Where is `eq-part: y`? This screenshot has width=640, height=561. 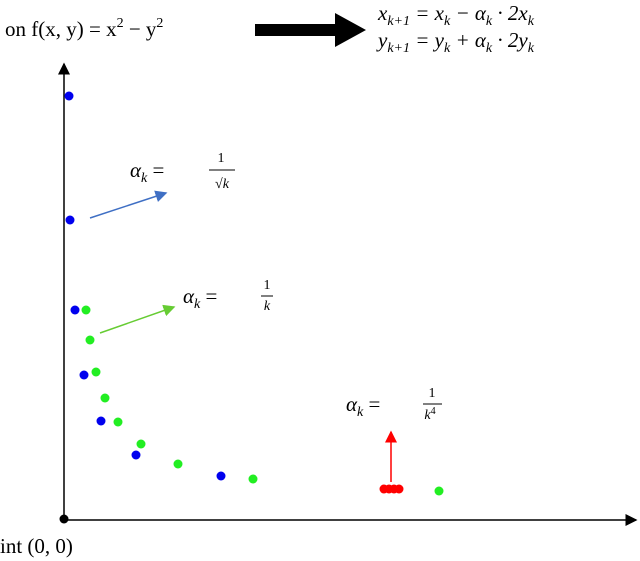 eq-part: y is located at coordinates (382, 40).